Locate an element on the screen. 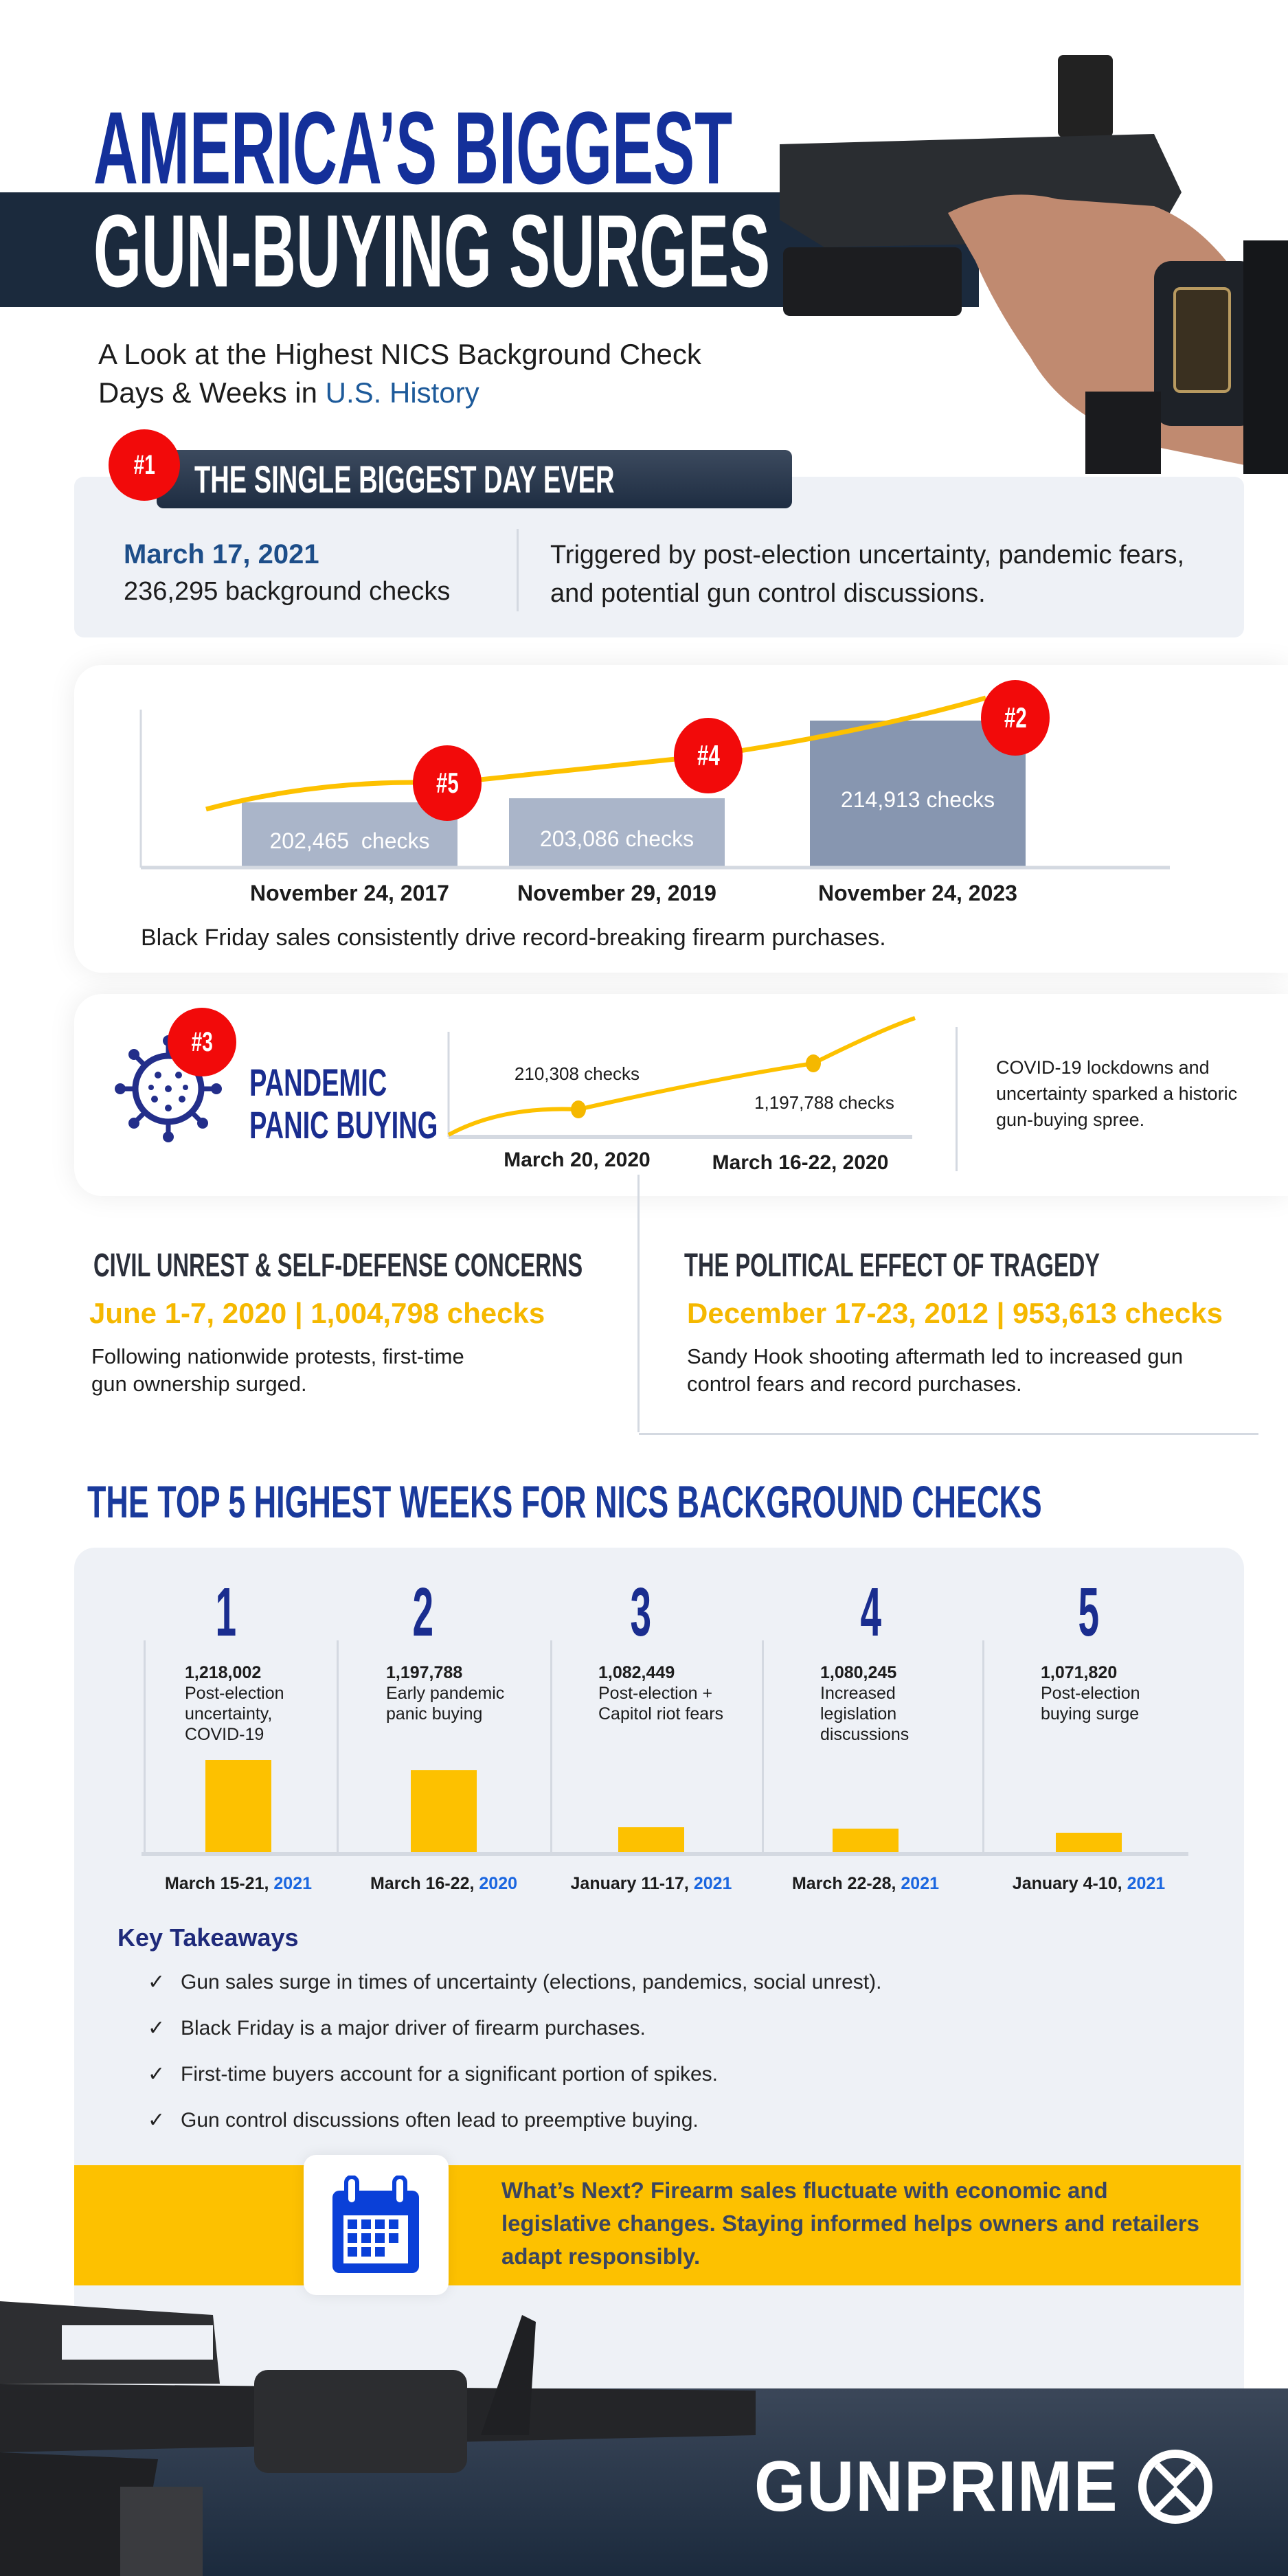 This screenshot has height=2576, width=1288. bf-date-label: November 24, 2017 is located at coordinates (349, 893).